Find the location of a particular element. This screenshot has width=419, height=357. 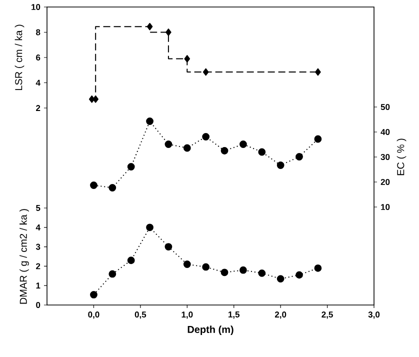

y-tick-label: 10 is located at coordinates (36, 7).